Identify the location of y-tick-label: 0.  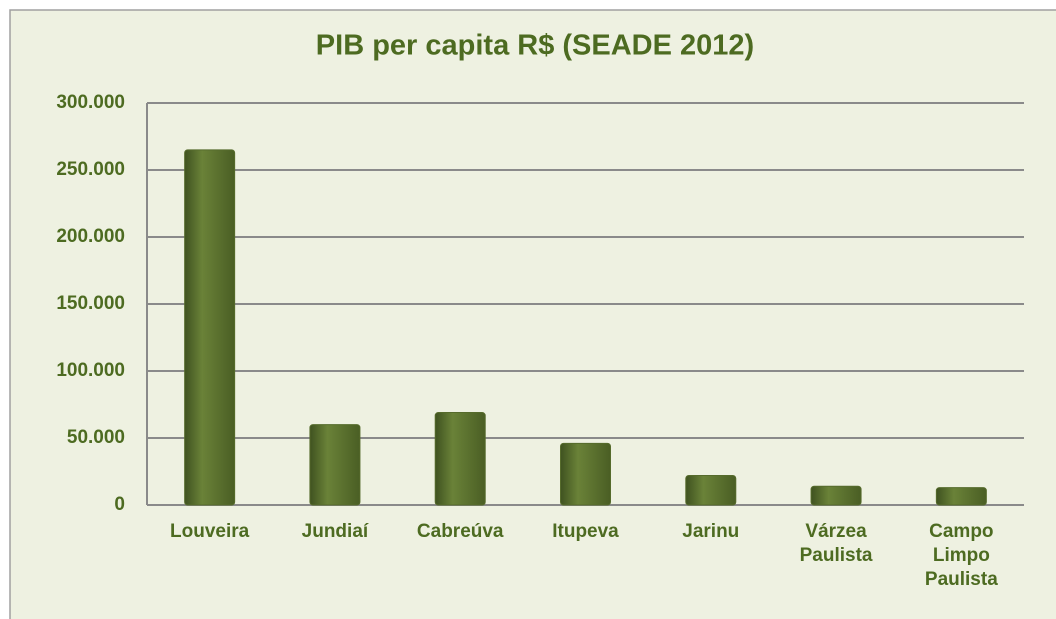
(119, 504).